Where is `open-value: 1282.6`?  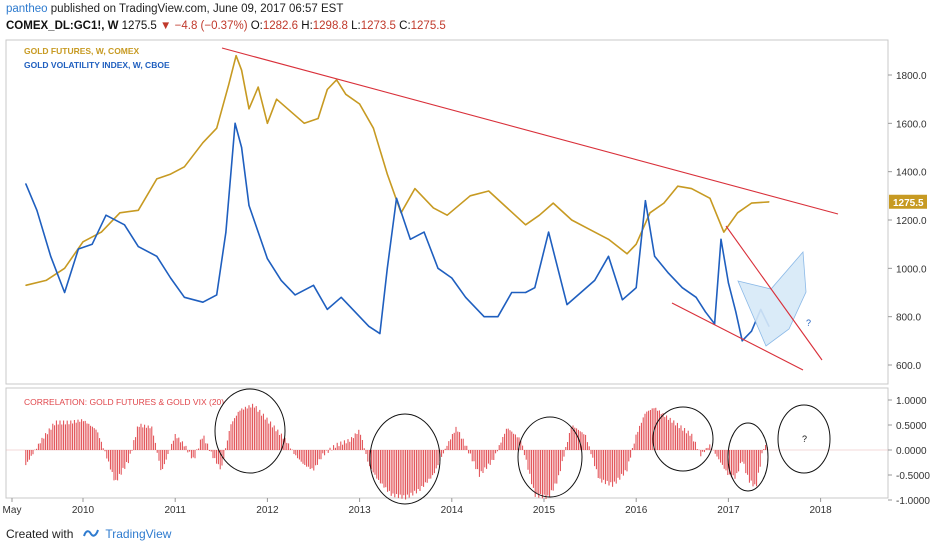 open-value: 1282.6 is located at coordinates (280, 26).